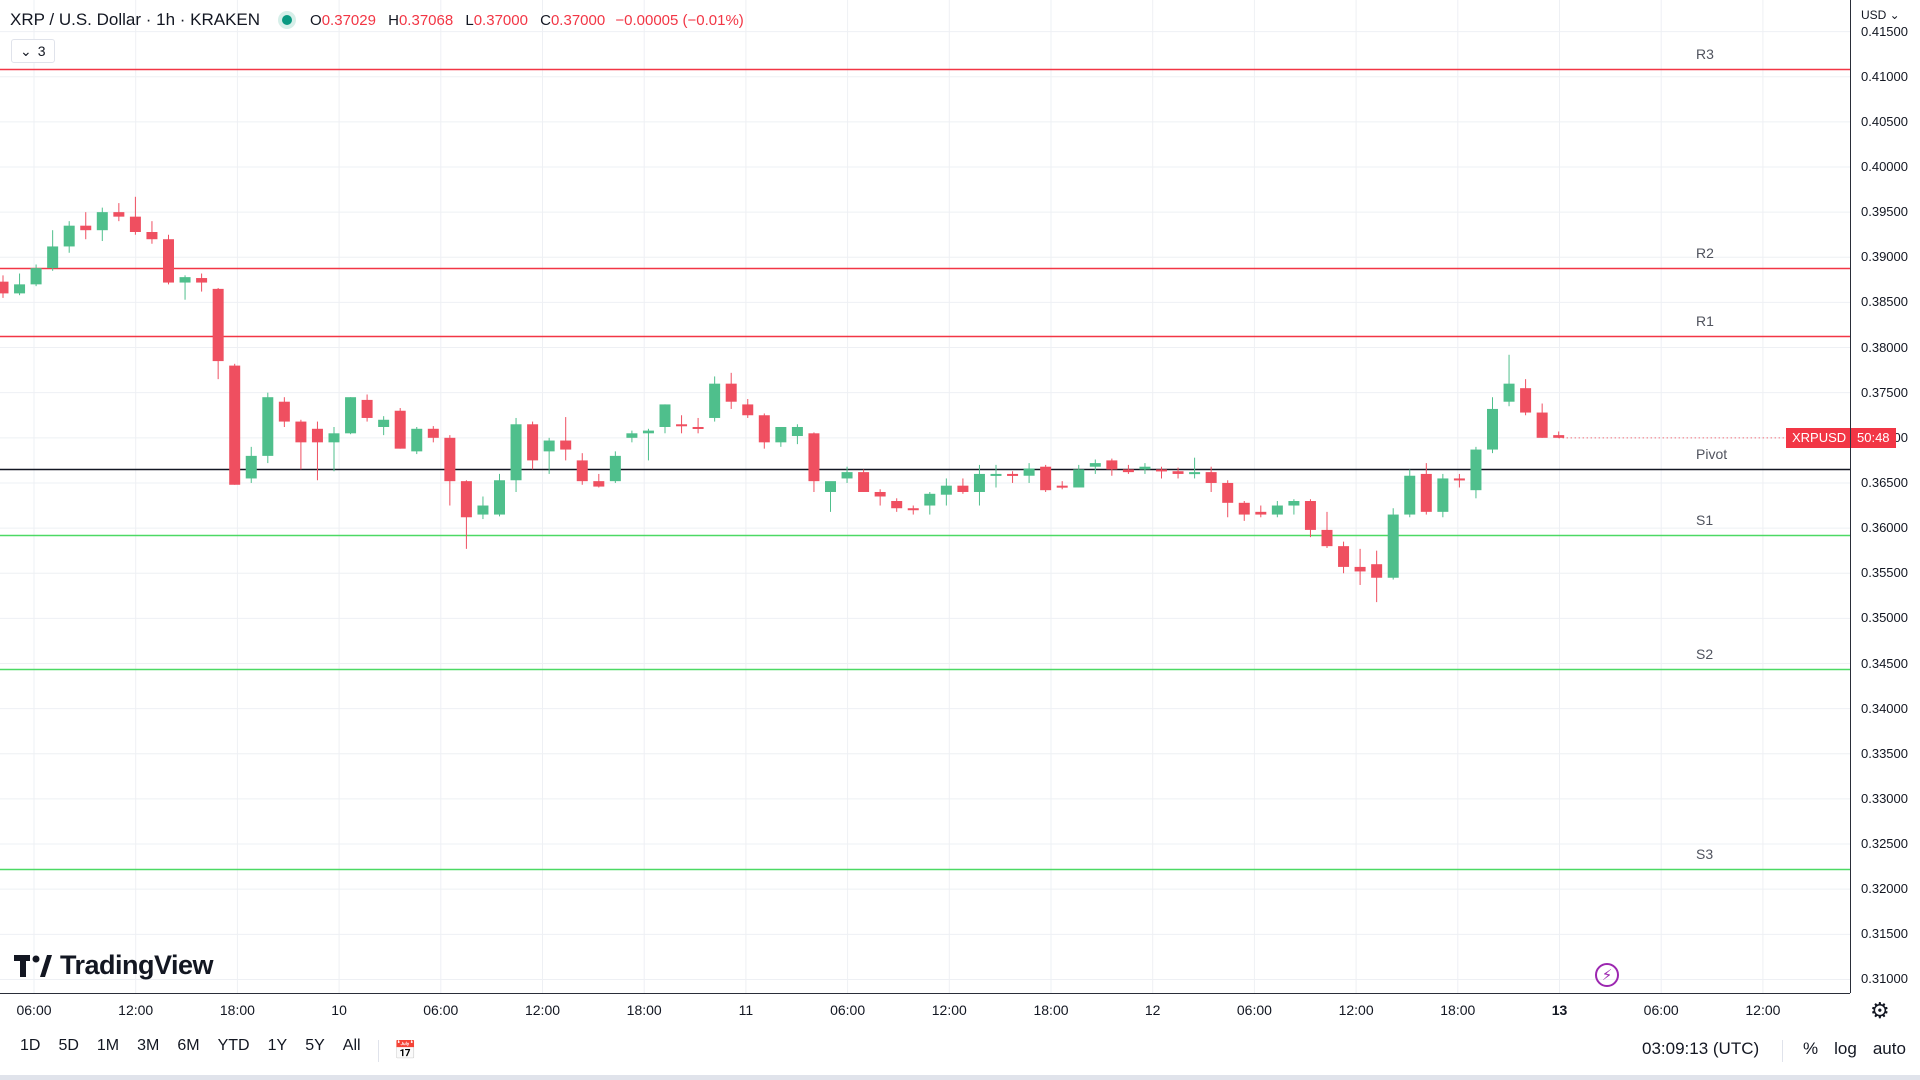 The width and height of the screenshot is (1920, 1080). What do you see at coordinates (30, 1045) in the screenshot?
I see `period-button-1d: 1D` at bounding box center [30, 1045].